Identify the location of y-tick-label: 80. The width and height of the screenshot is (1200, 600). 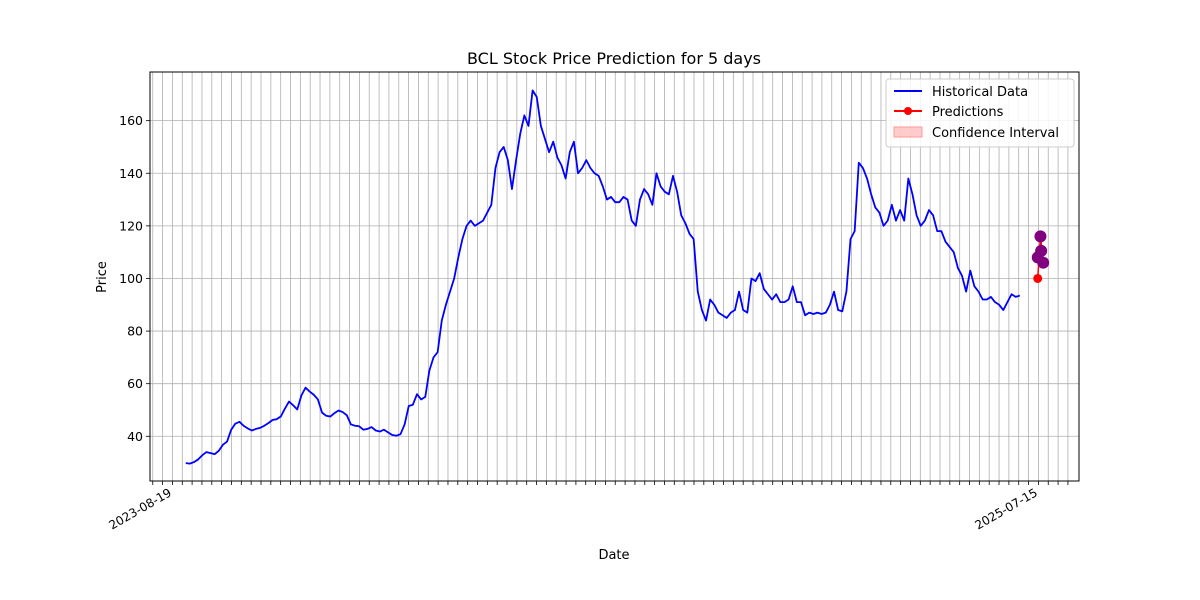
(135, 331).